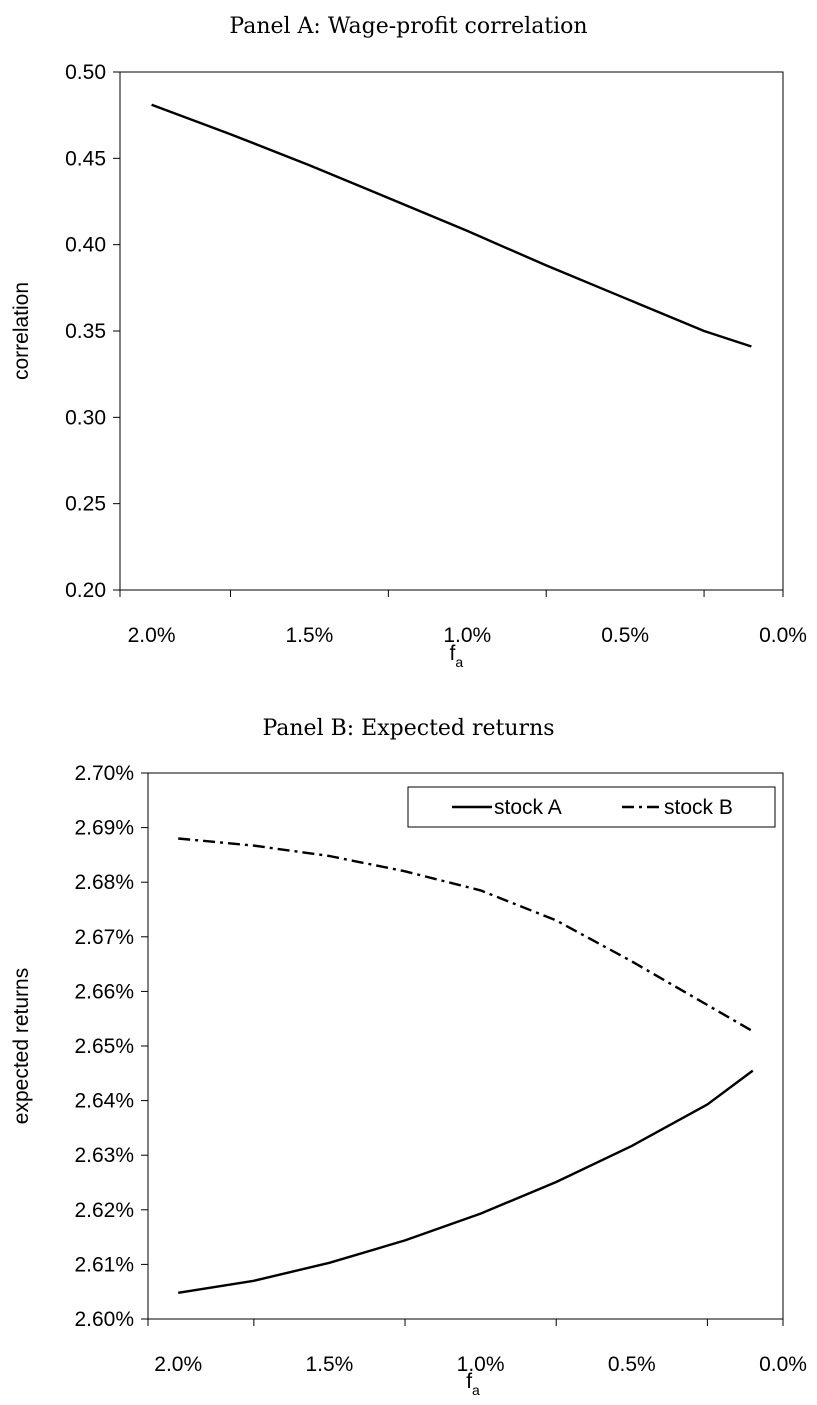 Image resolution: width=817 pixels, height=1405 pixels. What do you see at coordinates (309, 635) in the screenshot?
I see `panel-a-x-tick-label: 1.5%` at bounding box center [309, 635].